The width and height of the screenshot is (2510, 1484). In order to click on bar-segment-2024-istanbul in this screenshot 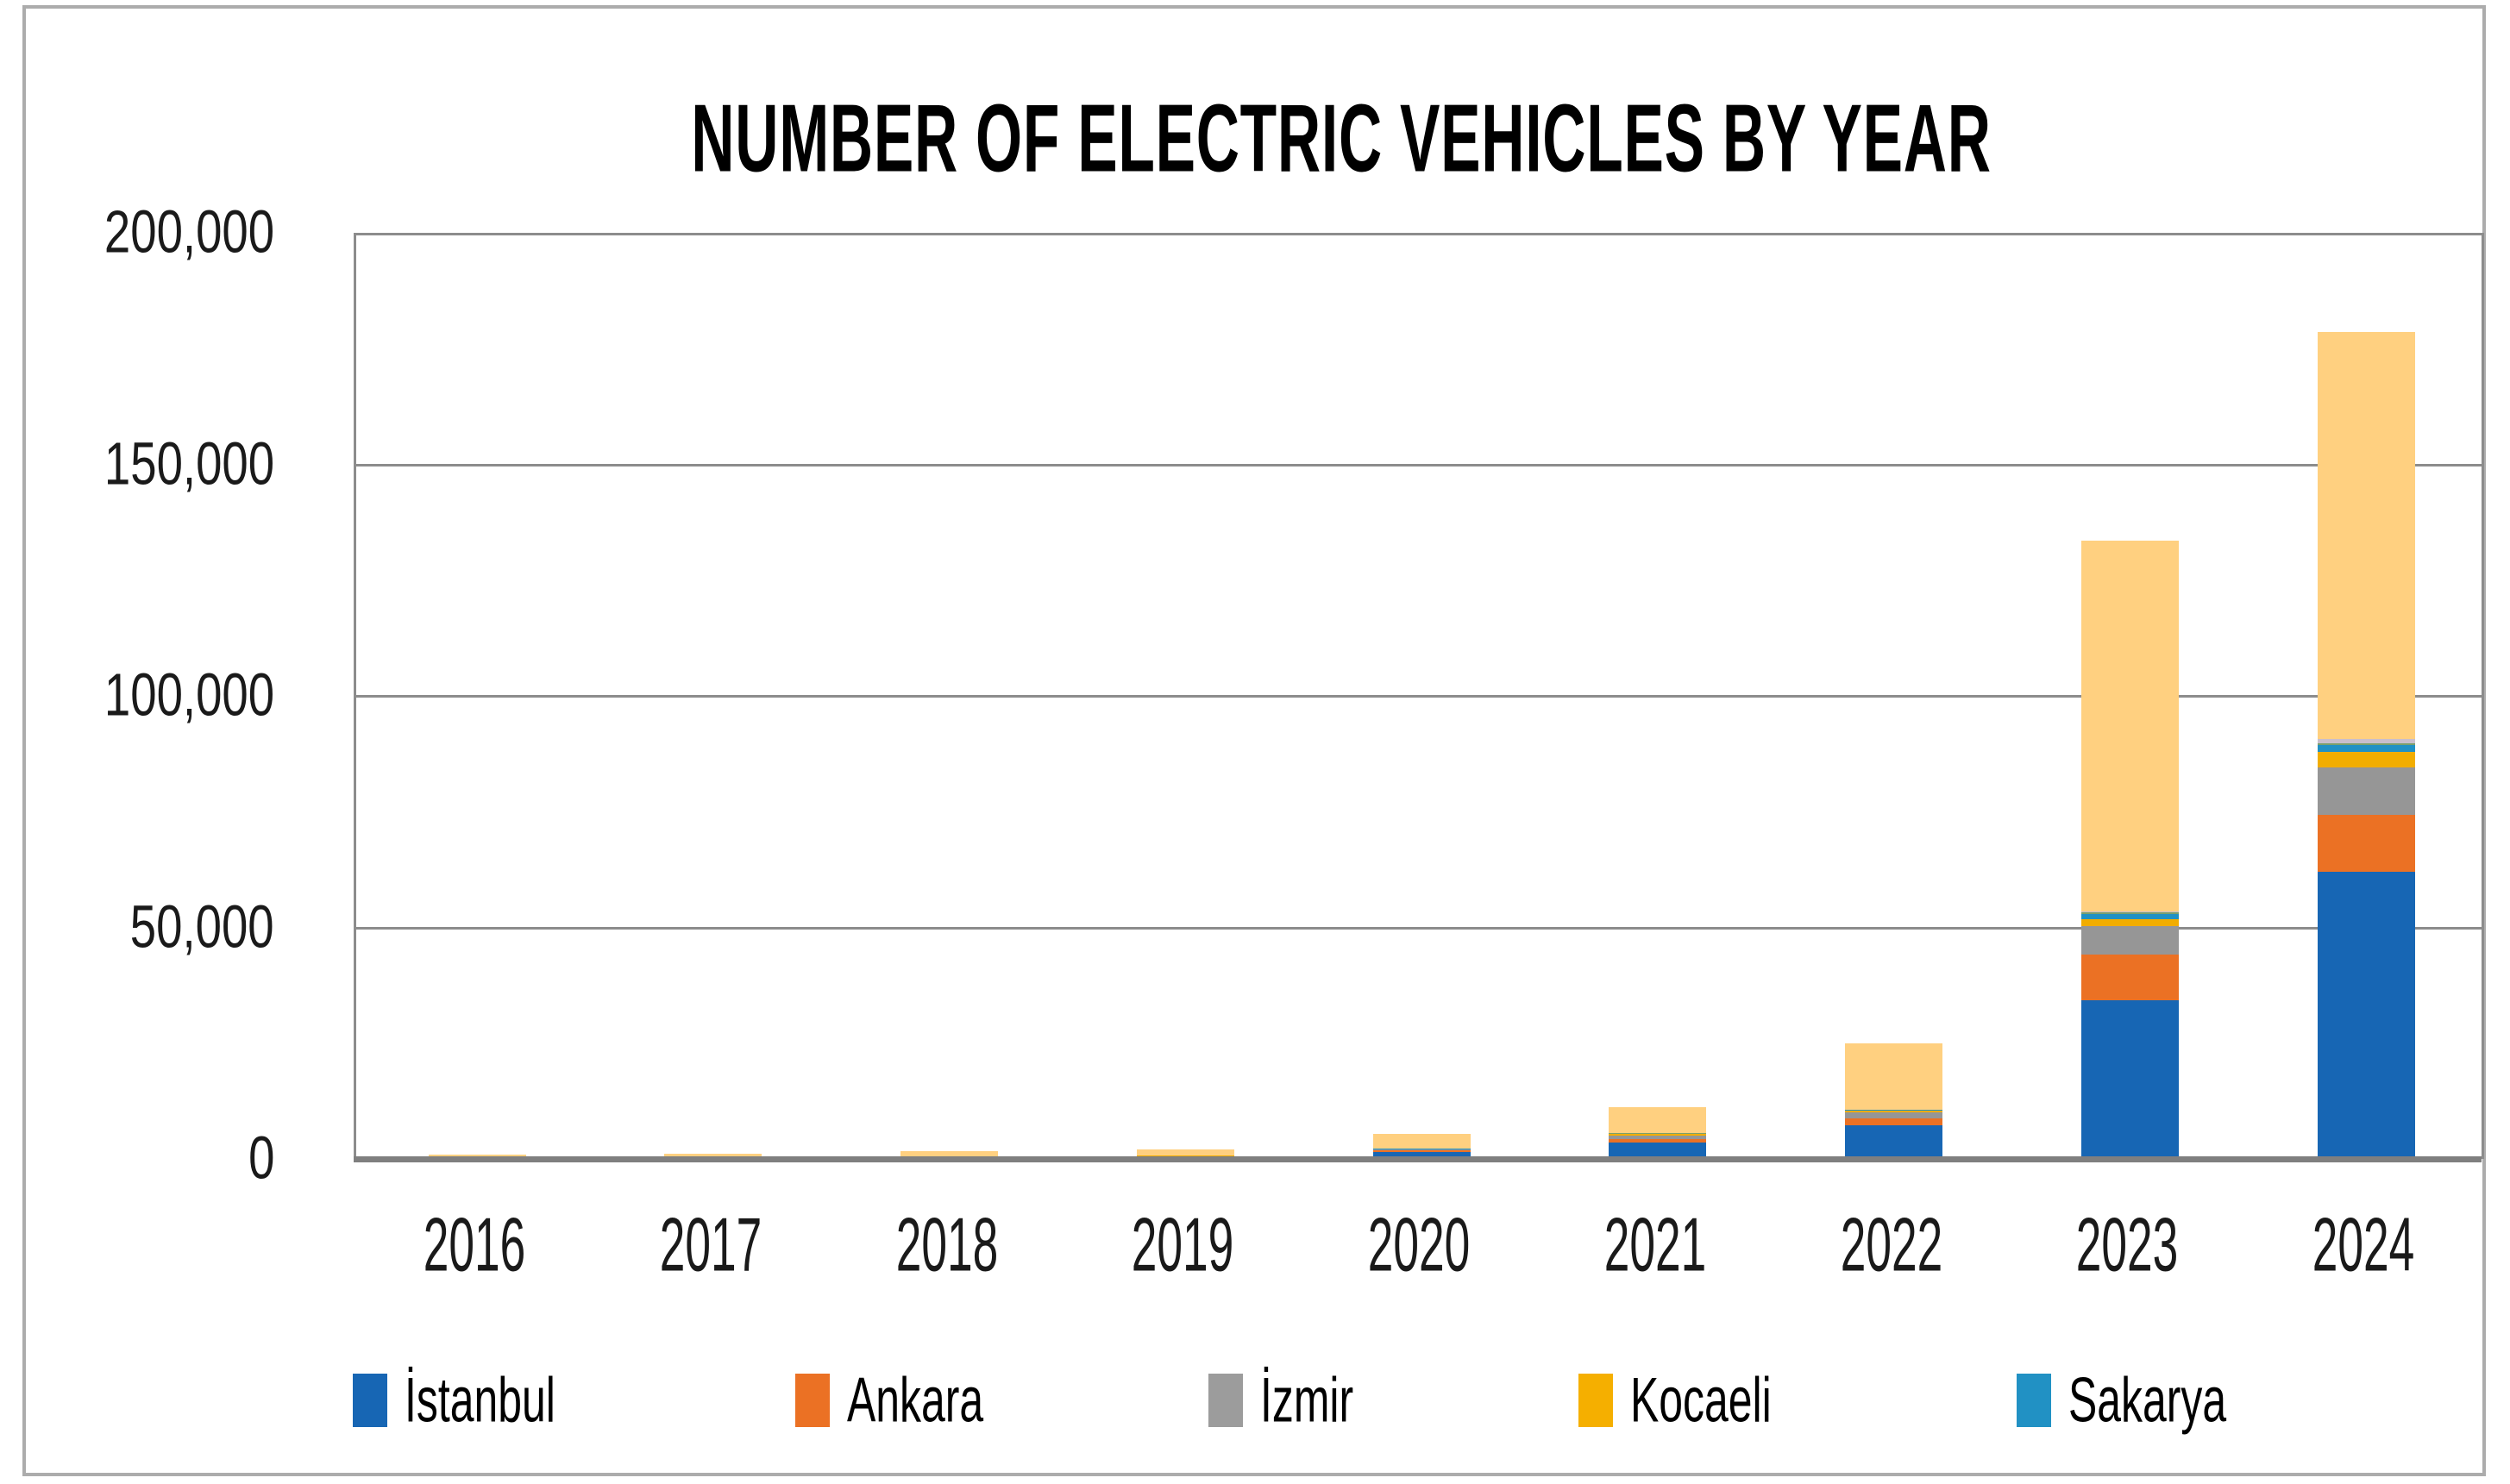, I will do `click(2367, 1015)`.